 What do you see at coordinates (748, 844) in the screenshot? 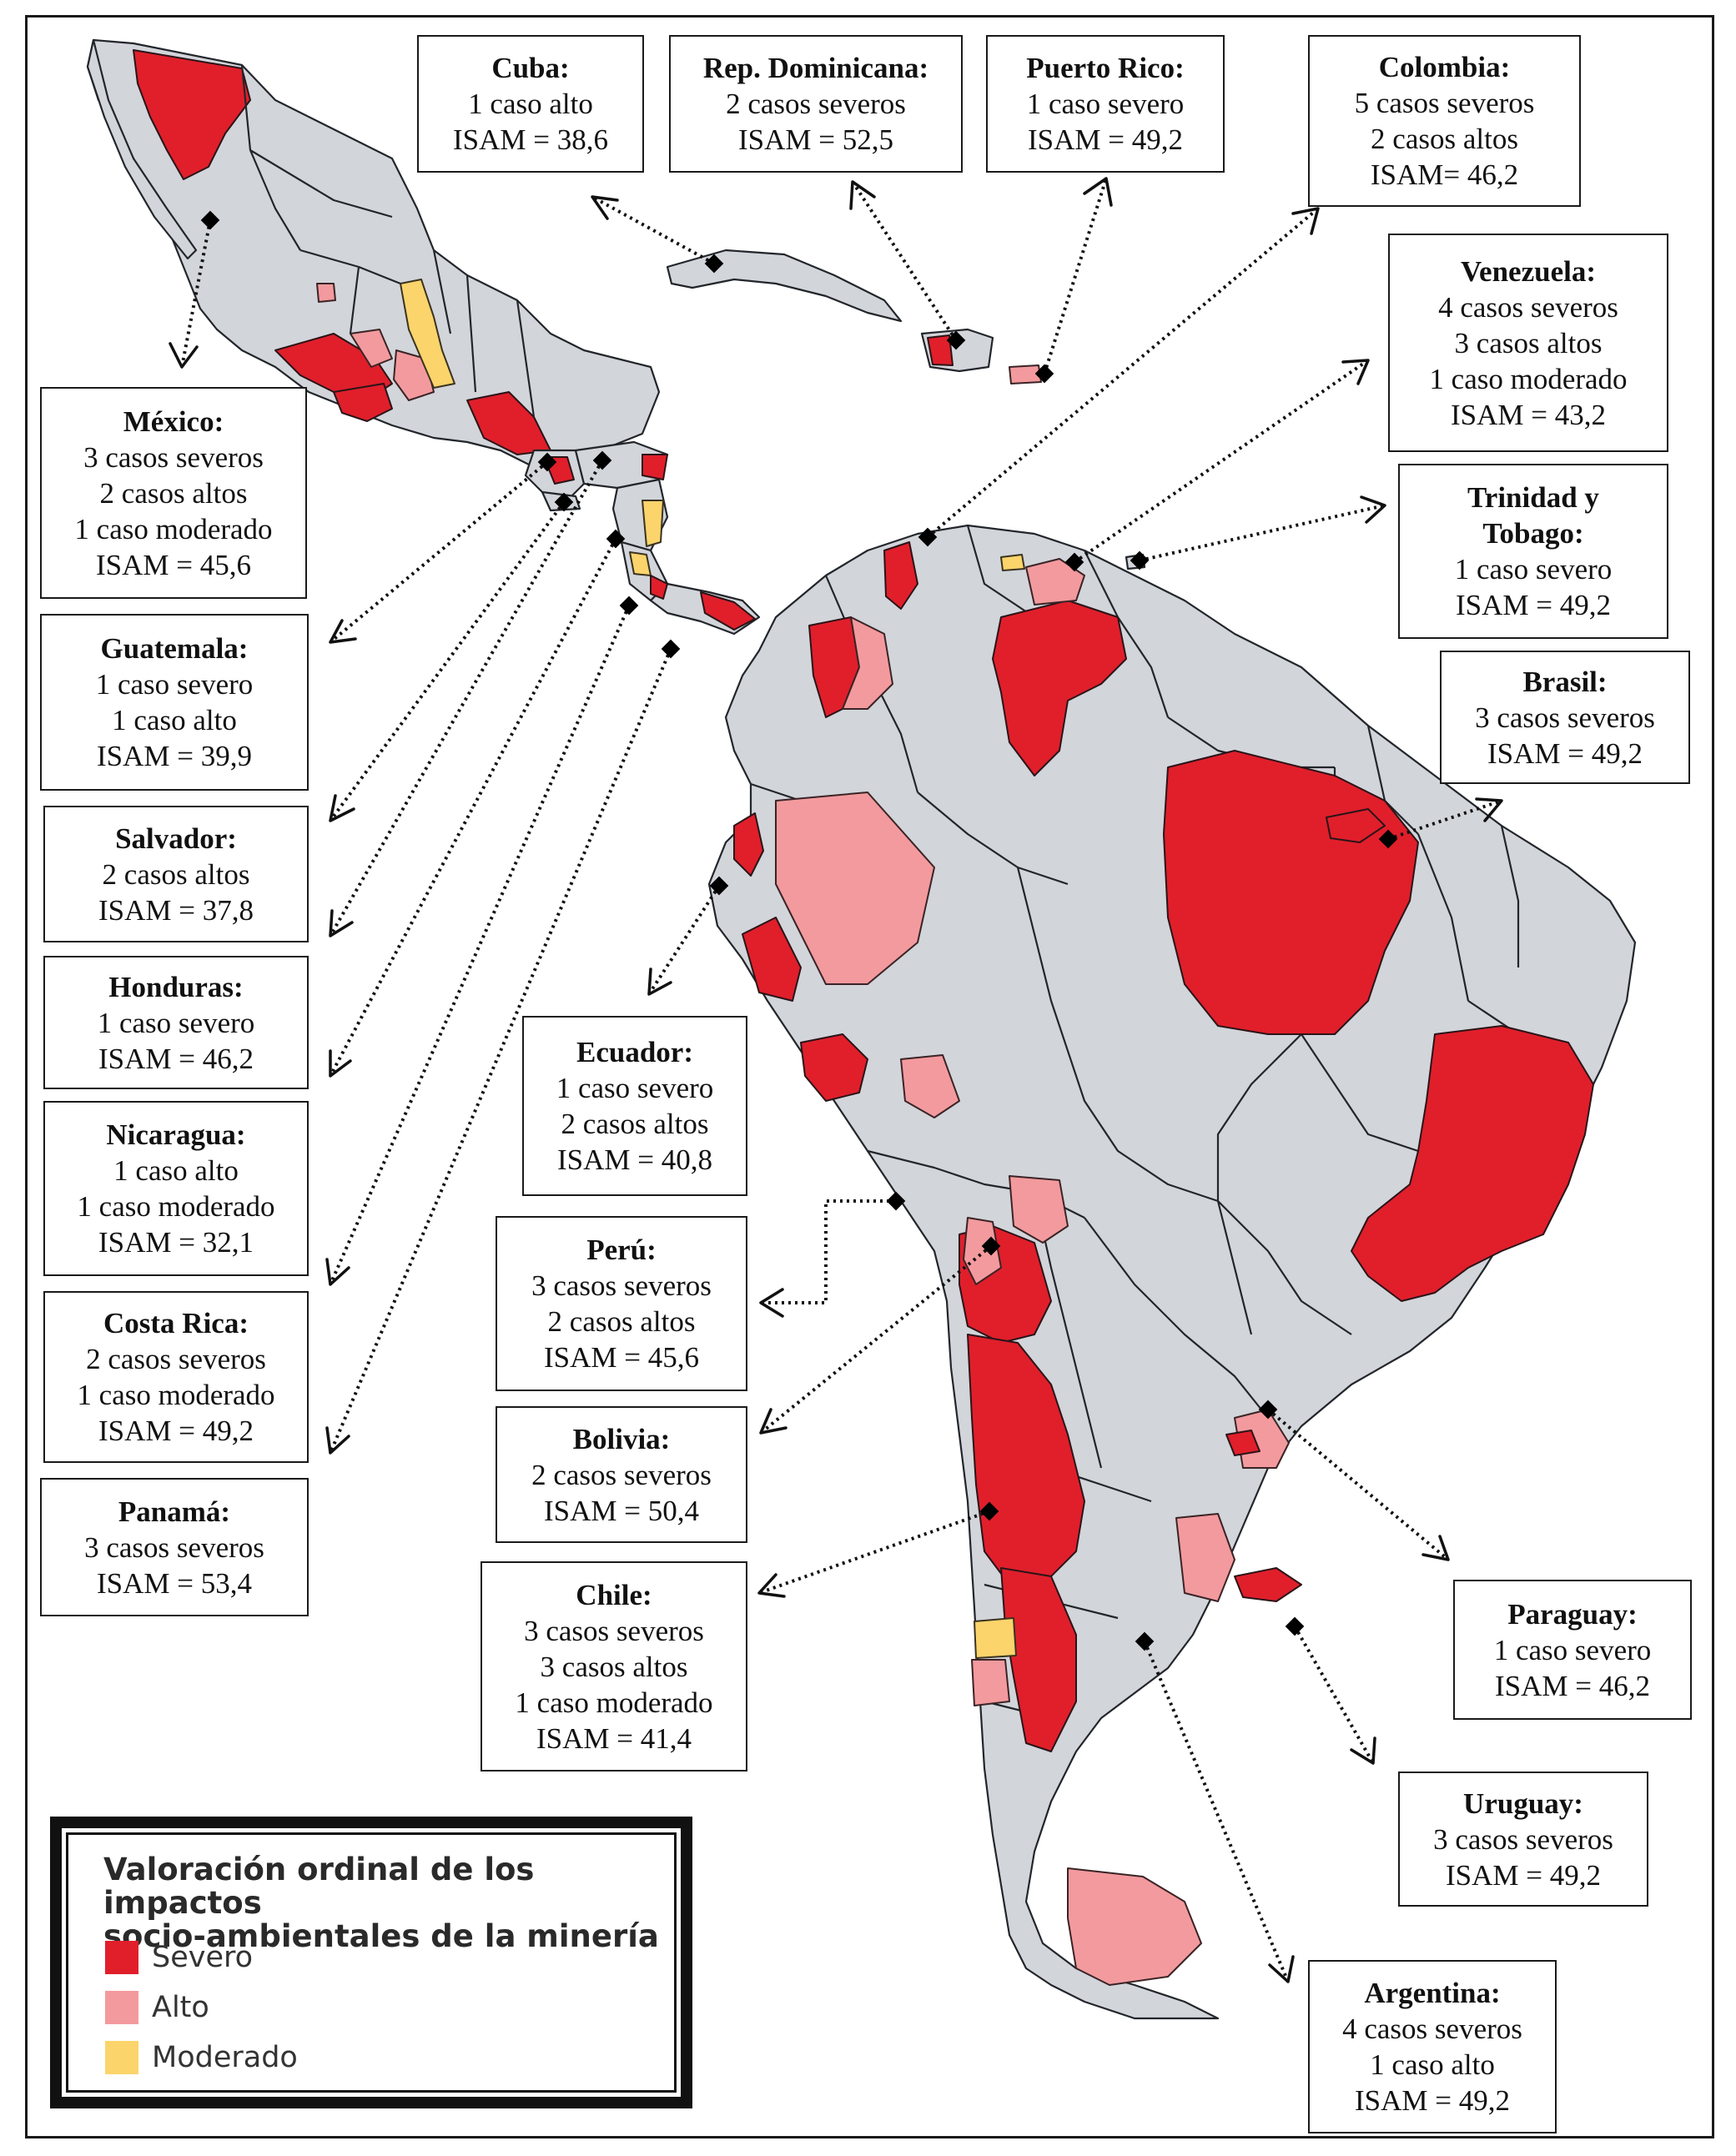
I see `ecuador-severe` at bounding box center [748, 844].